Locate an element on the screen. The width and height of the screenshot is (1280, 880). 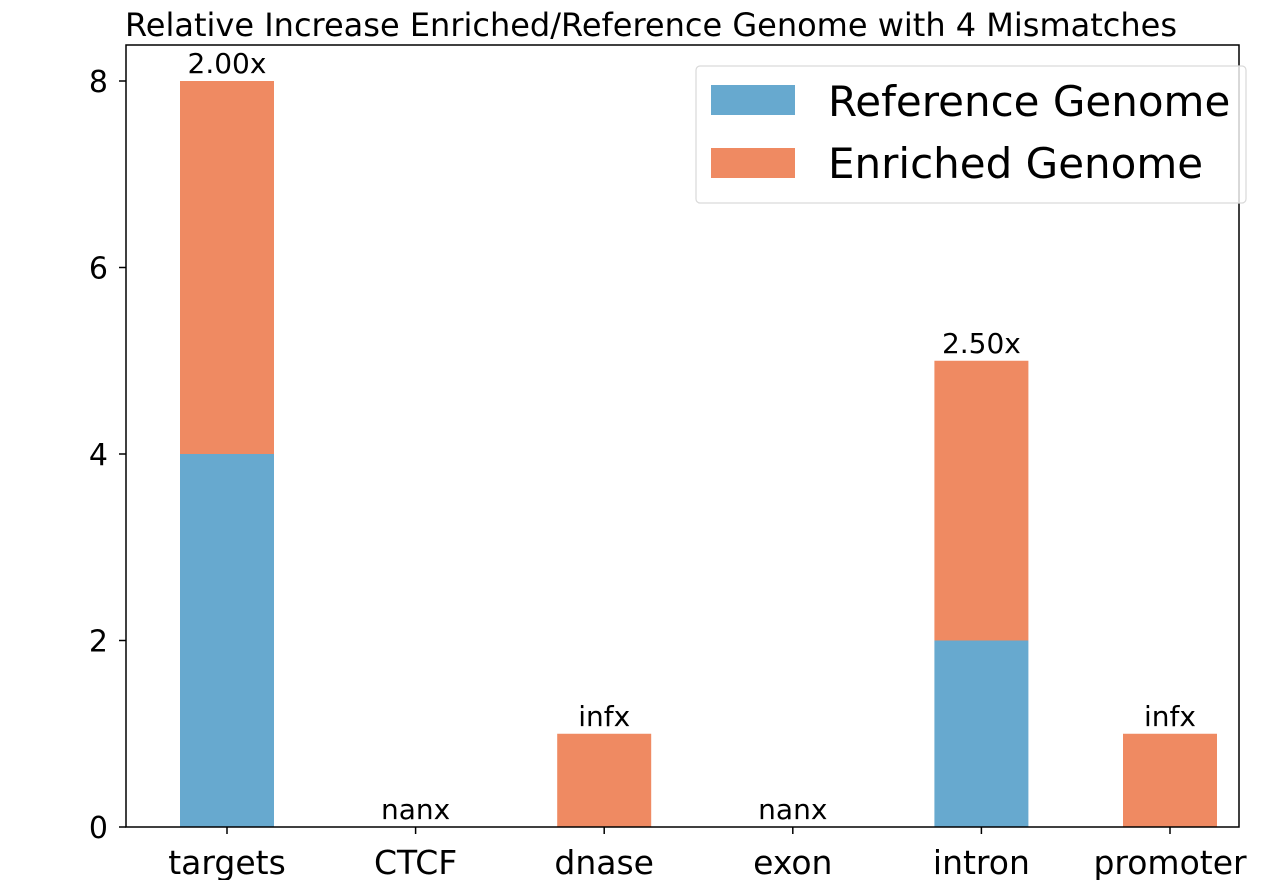
legend-label-reference: Reference Genome is located at coordinates (1029, 101).